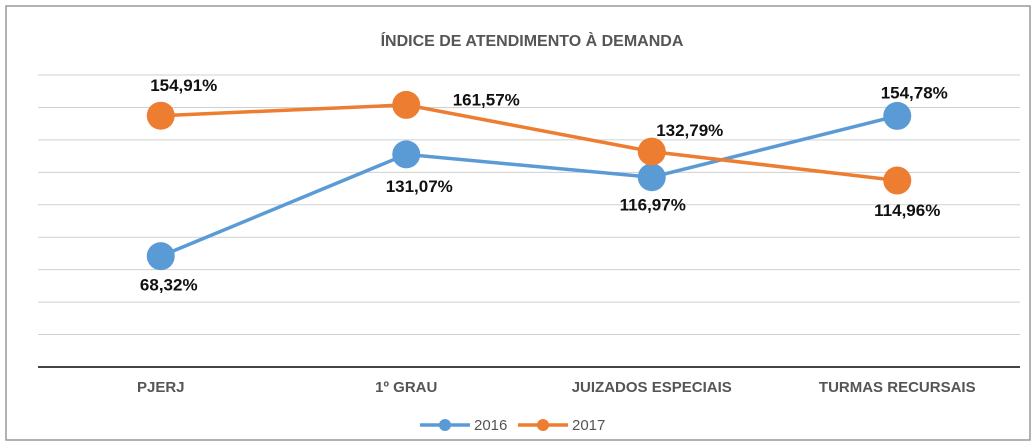 Image resolution: width=1036 pixels, height=446 pixels. I want to click on data-label: 116,97%, so click(653, 205).